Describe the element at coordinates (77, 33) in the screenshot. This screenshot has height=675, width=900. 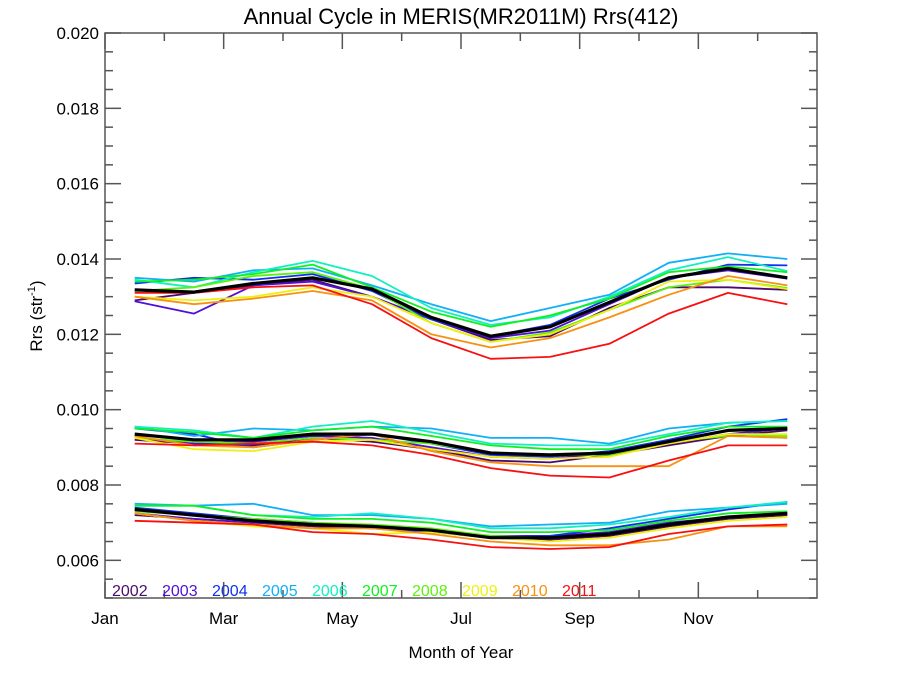
I see `y-tick-label: 0.020` at that location.